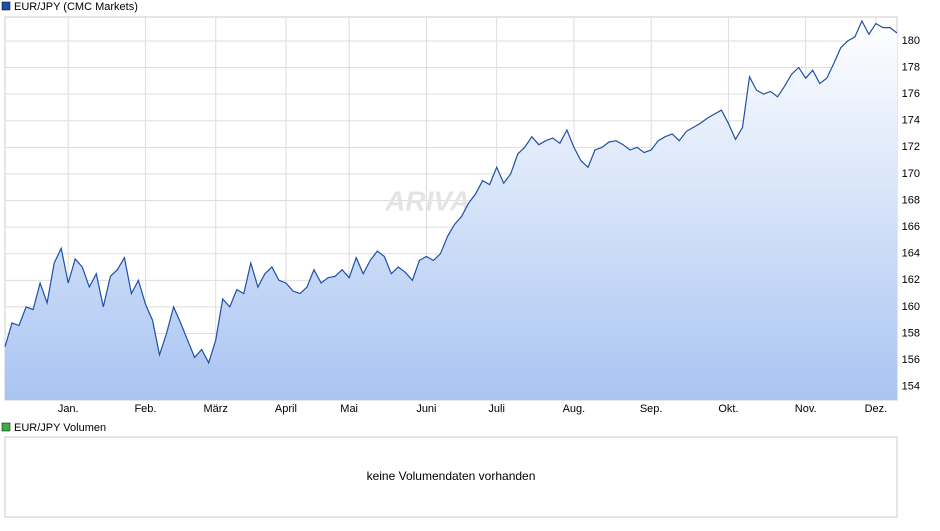 The height and width of the screenshot is (531, 940). What do you see at coordinates (806, 409) in the screenshot?
I see `x-tick-label: Nov.` at bounding box center [806, 409].